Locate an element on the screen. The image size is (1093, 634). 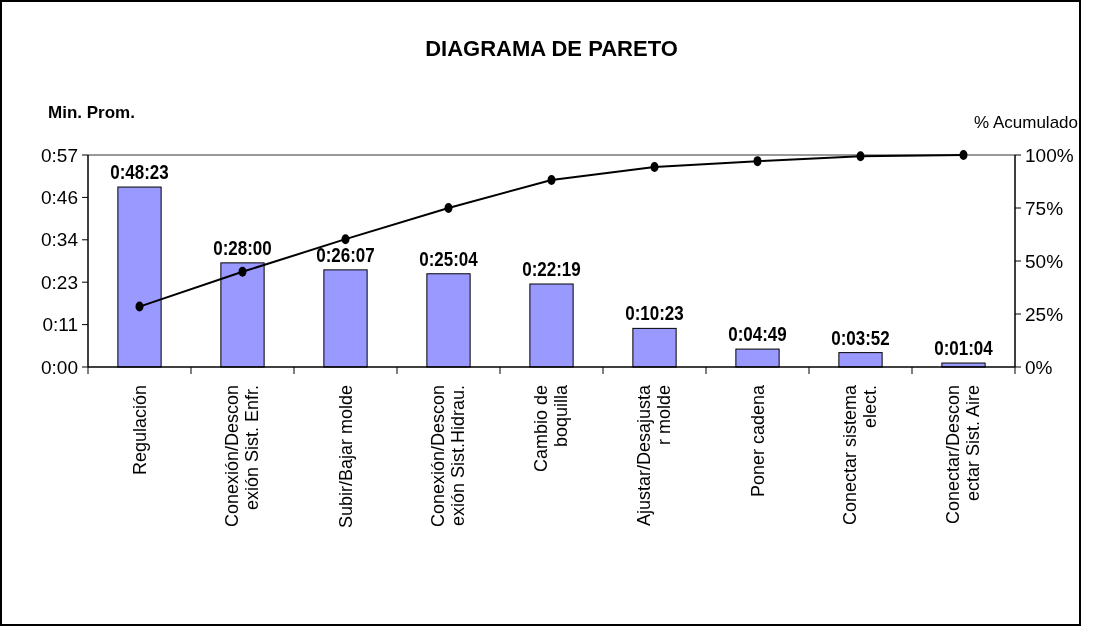
y-tick-label: 0:23 is located at coordinates (59, 282).